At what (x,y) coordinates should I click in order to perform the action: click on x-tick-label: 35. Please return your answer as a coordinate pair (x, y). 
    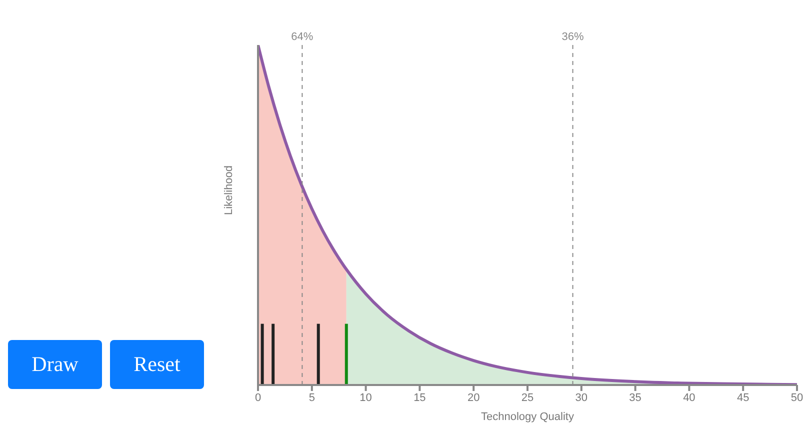
    Looking at the image, I should click on (635, 398).